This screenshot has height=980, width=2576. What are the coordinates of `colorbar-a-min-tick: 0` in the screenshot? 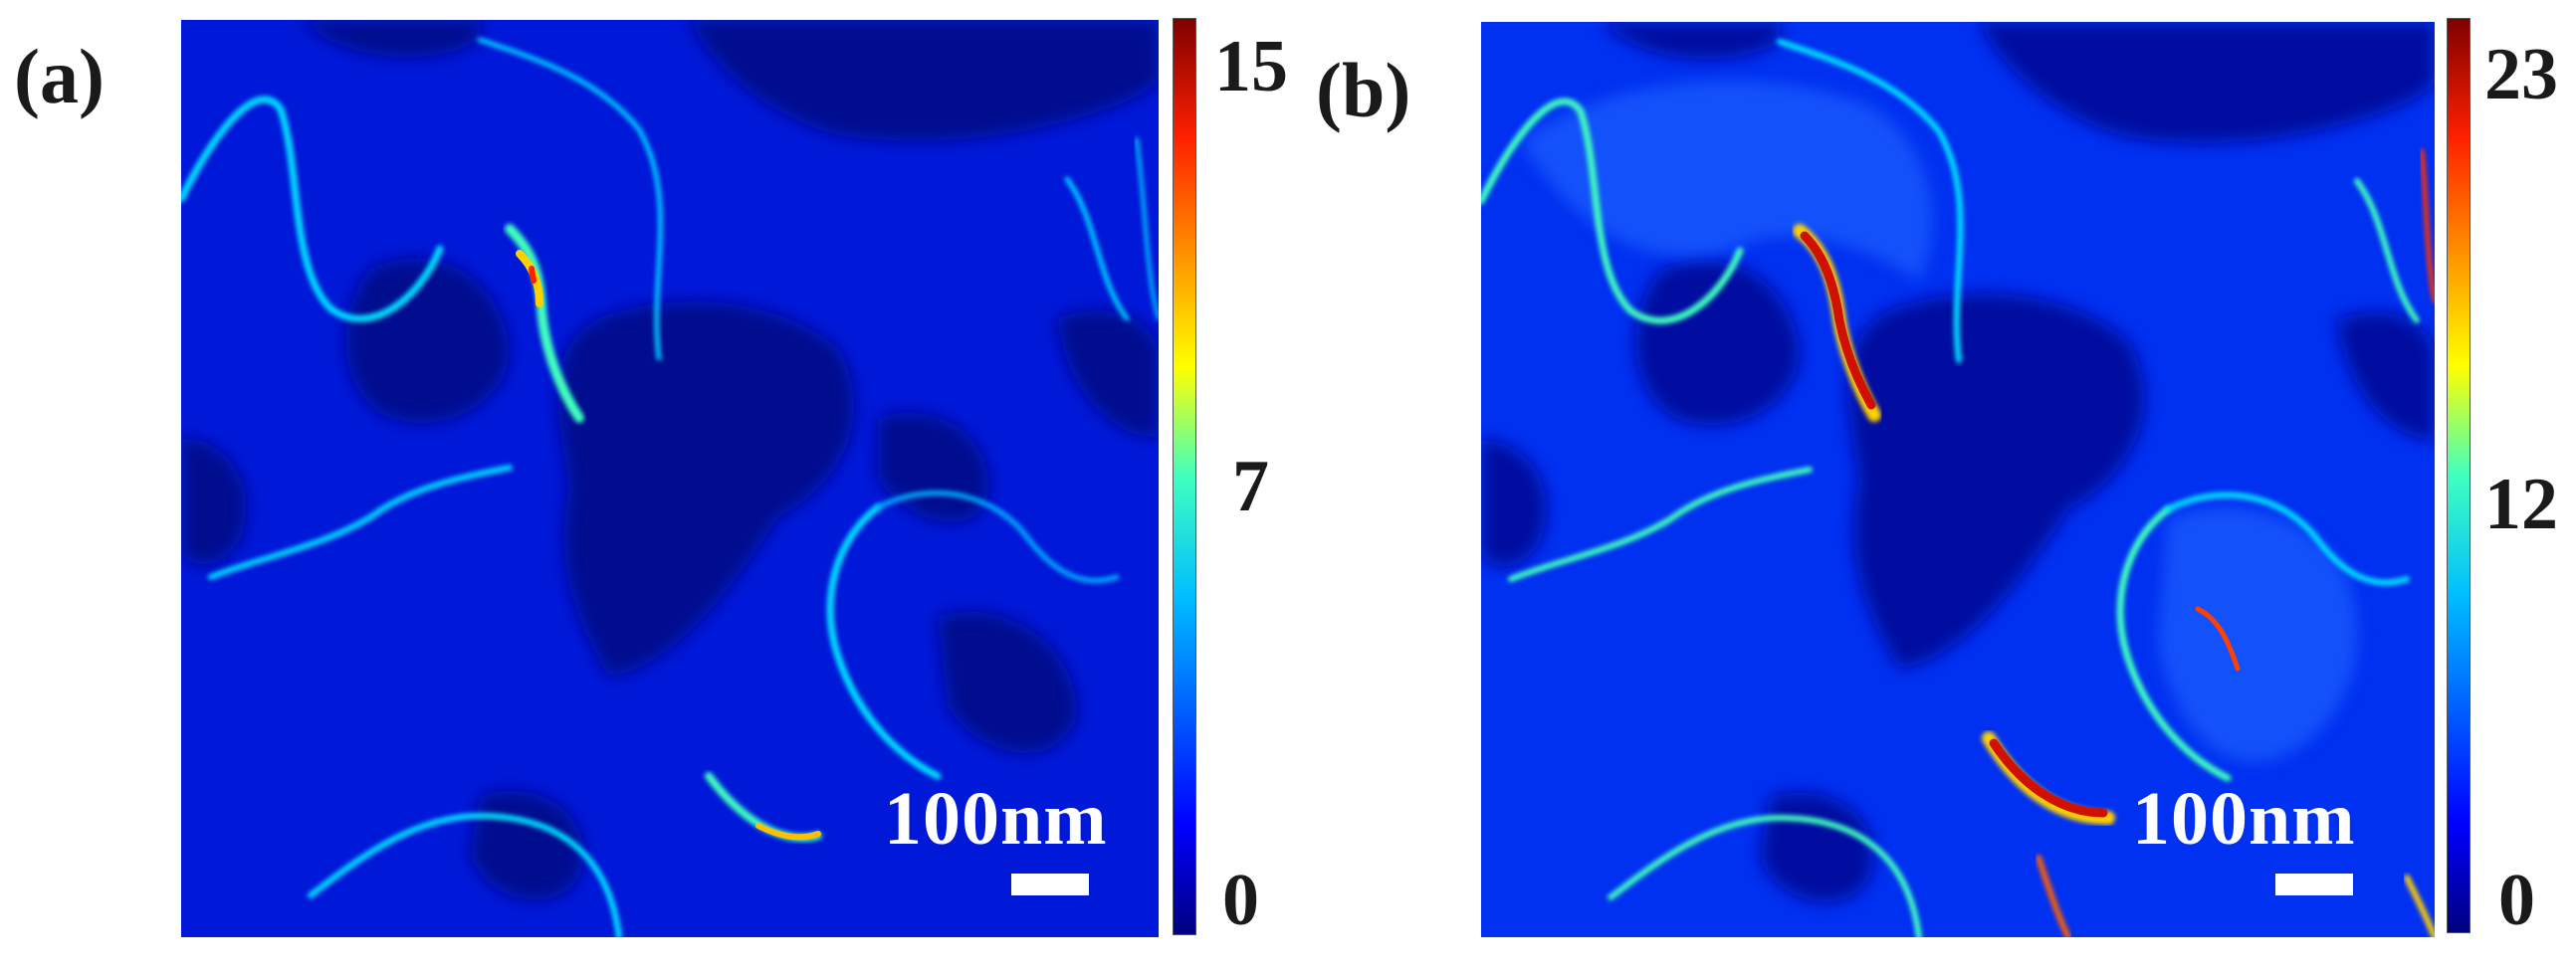 It's located at (1240, 900).